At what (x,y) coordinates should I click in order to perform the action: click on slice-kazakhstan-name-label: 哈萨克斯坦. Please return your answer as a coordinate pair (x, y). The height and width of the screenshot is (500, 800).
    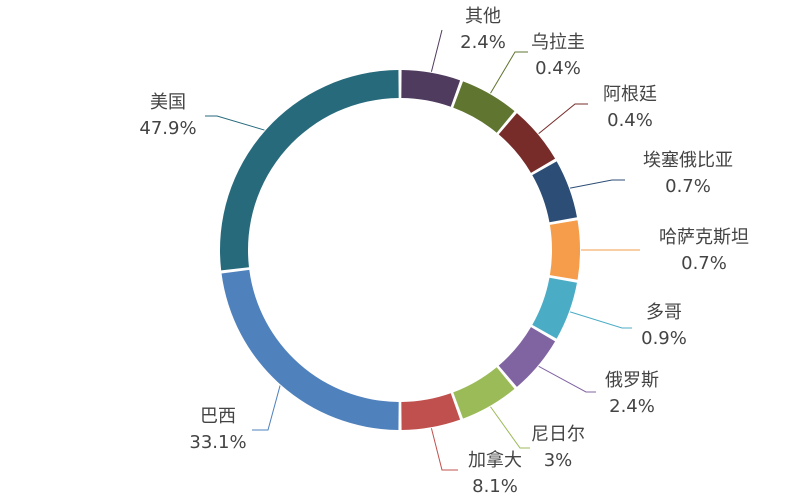
    Looking at the image, I should click on (704, 237).